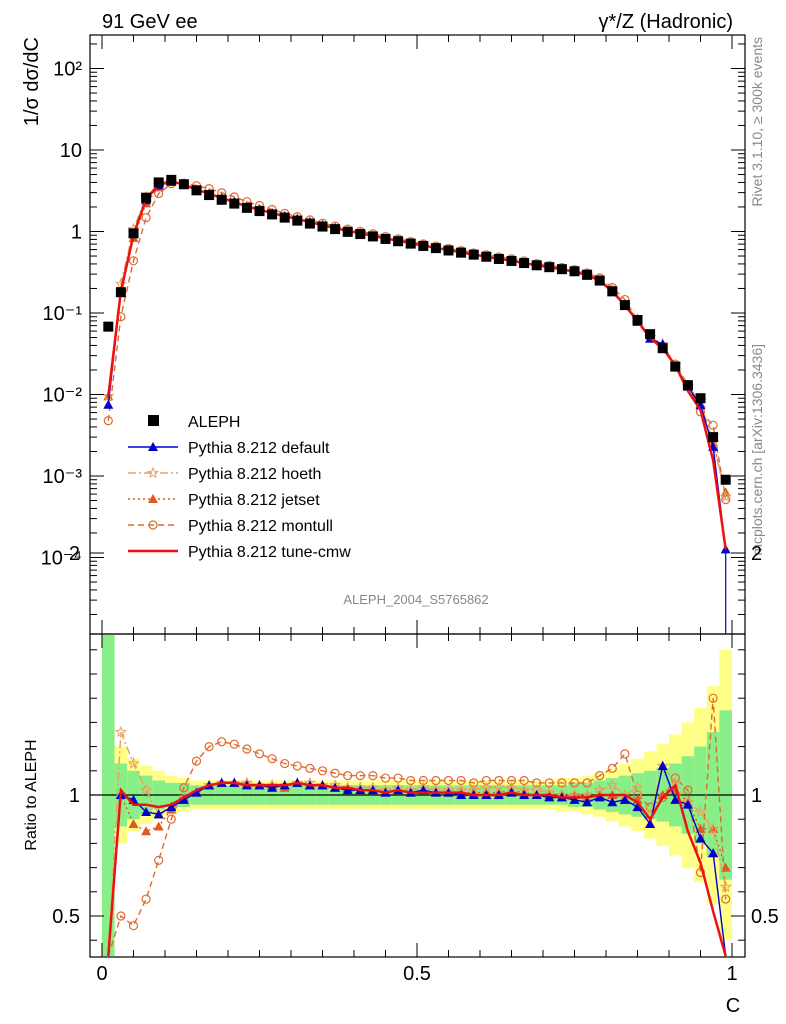 This screenshot has height=1024, width=786. Describe the element at coordinates (756, 554) in the screenshot. I see `ratio-tick-label-right: 2` at that location.